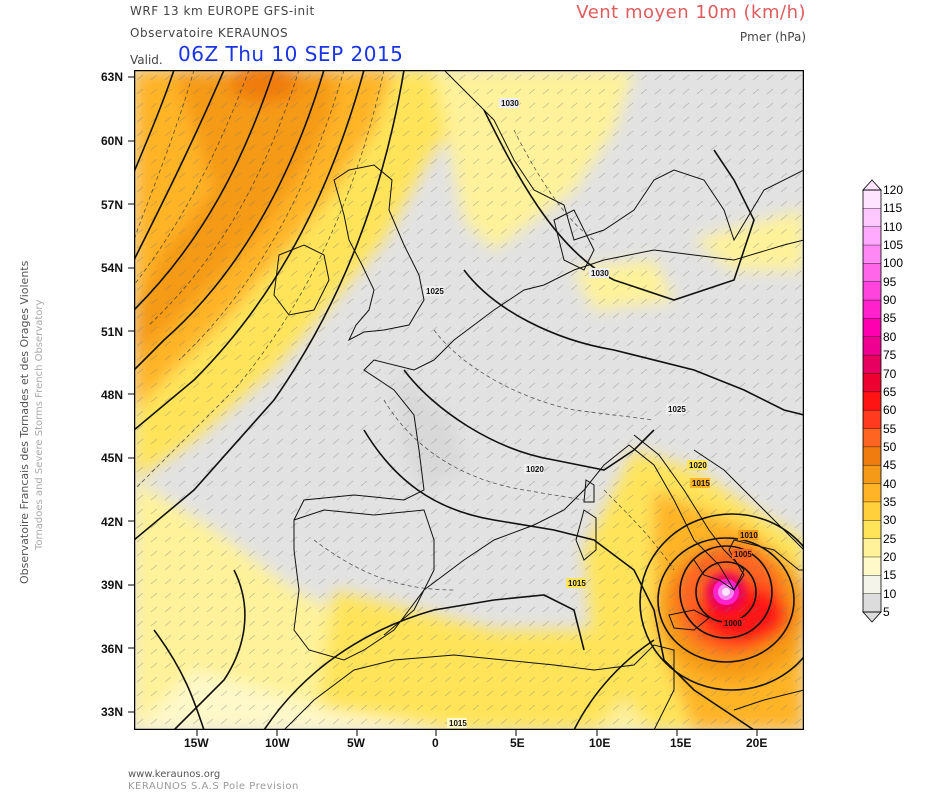 This screenshot has height=800, width=937. I want to click on colorbar-label: 115, so click(893, 208).